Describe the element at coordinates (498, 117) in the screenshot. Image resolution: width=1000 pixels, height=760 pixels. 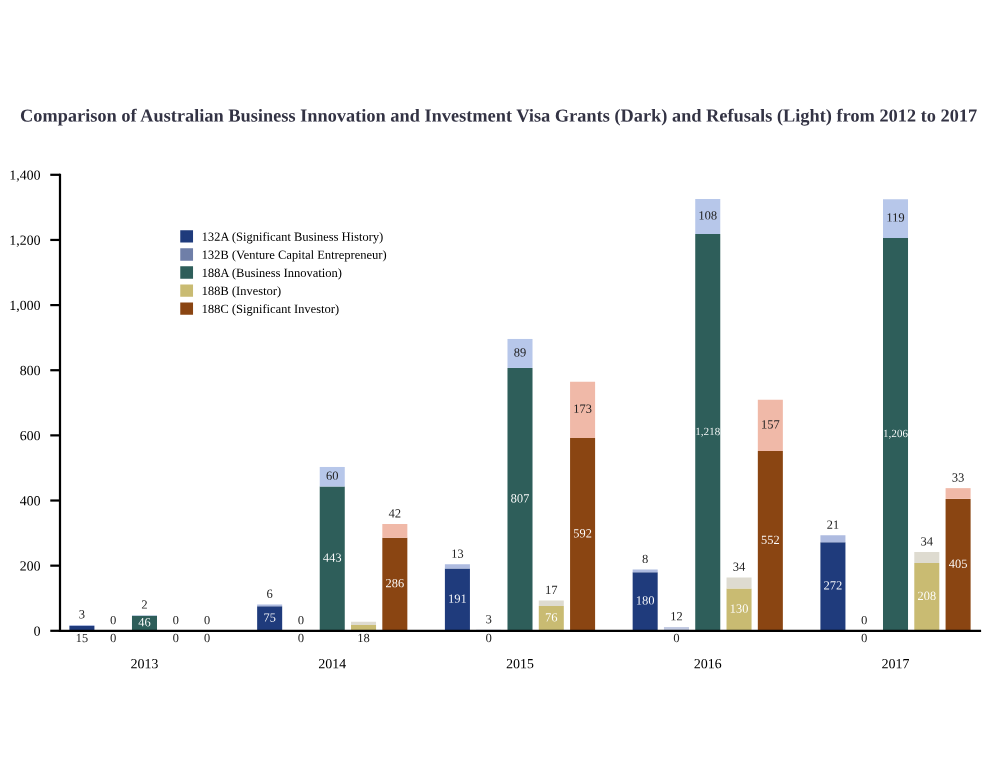
I see `chart-title: Comparison of Australian Business Innovation and Investment Visa Grants (Dark) and Refusals (Light) from 2012 to 2017` at that location.